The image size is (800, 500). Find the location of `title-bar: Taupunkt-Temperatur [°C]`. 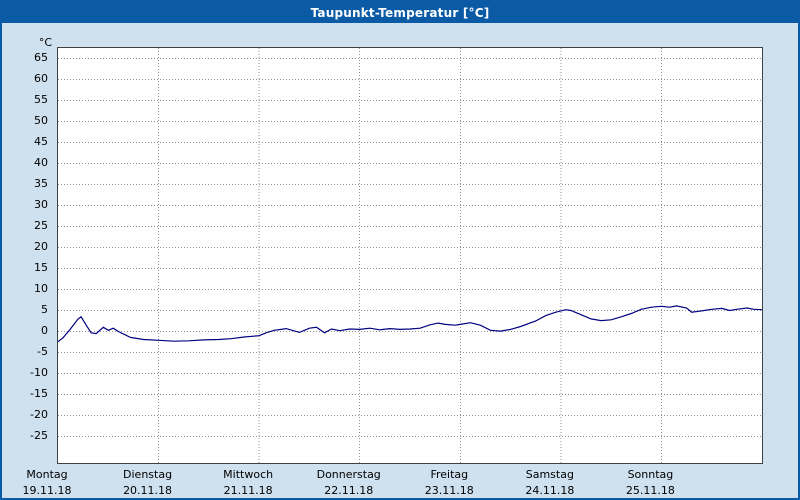

title-bar: Taupunkt-Temperatur [°C] is located at coordinates (400, 12).